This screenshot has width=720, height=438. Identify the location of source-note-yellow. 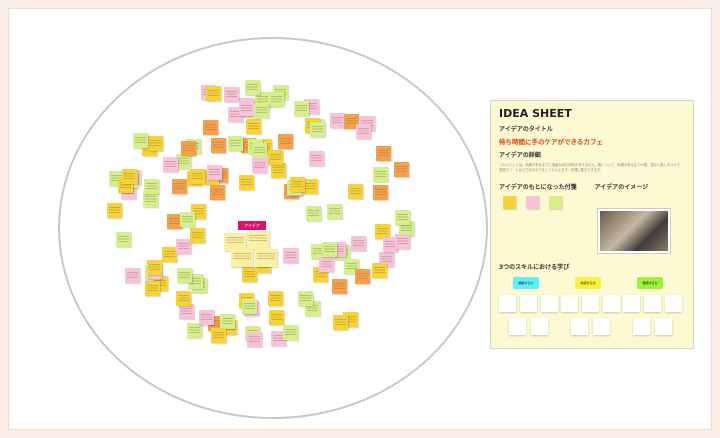
(509, 202).